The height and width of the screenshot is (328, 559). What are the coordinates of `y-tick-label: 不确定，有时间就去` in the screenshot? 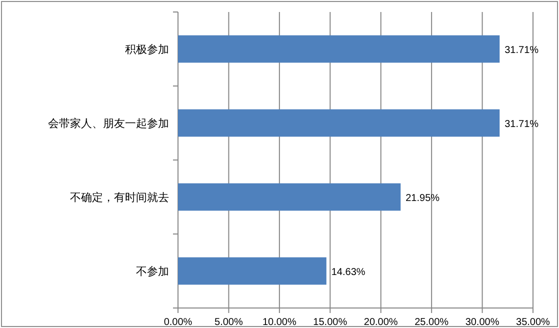 It's located at (119, 197).